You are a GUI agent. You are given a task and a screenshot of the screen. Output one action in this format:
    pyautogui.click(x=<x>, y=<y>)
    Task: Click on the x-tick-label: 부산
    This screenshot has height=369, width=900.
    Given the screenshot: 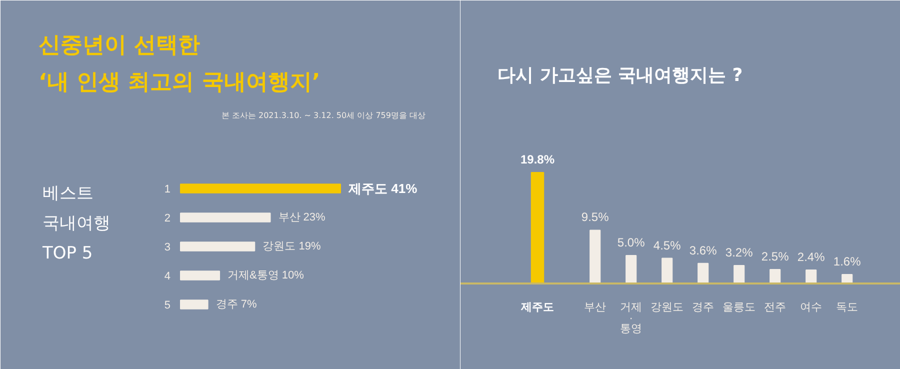 What is the action you would take?
    pyautogui.click(x=595, y=308)
    